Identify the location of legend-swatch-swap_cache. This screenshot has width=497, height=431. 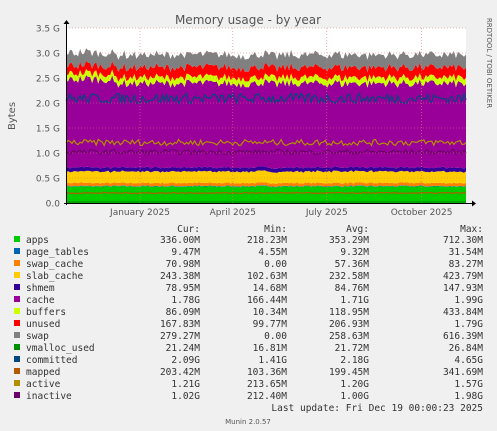
(17, 263).